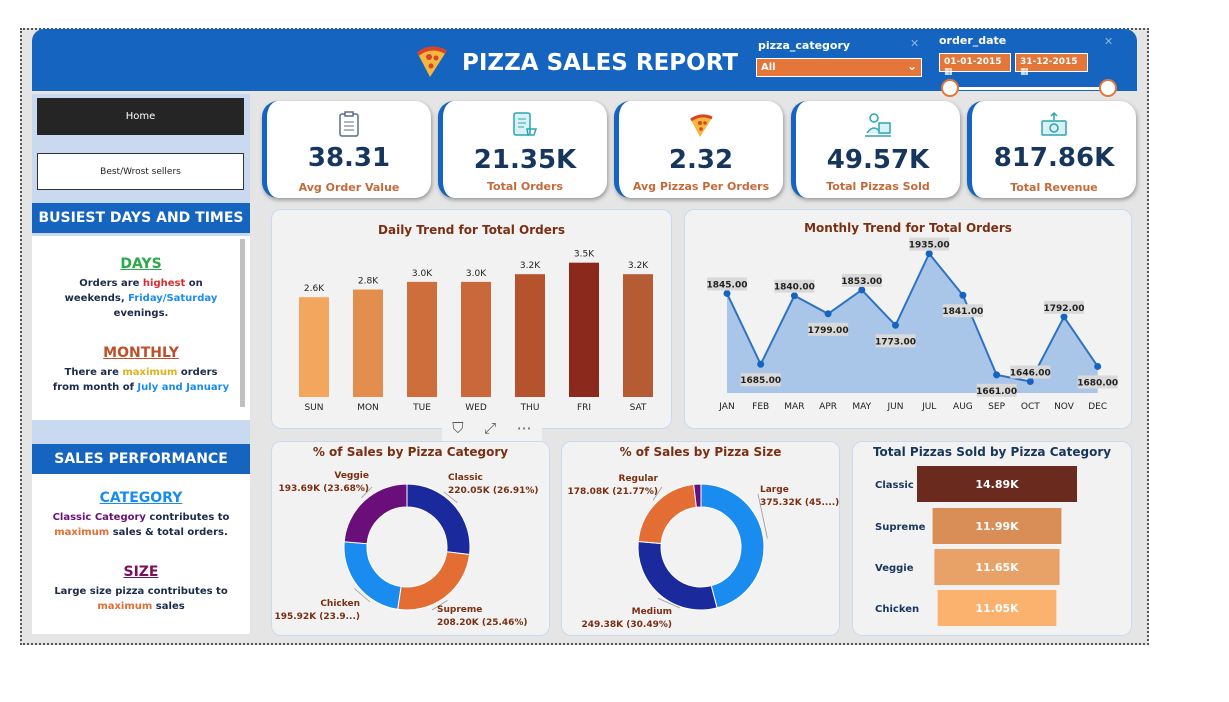 The height and width of the screenshot is (702, 1229). Describe the element at coordinates (928, 407) in the screenshot. I see `monthly-x-tick: JUL` at that location.